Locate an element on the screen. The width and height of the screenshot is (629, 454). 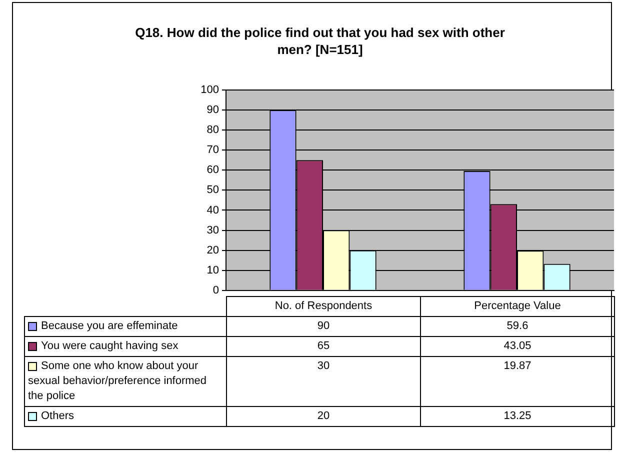
legend-label: Some one who know about your sexual behavior/preference informed the police is located at coordinates (125, 381).